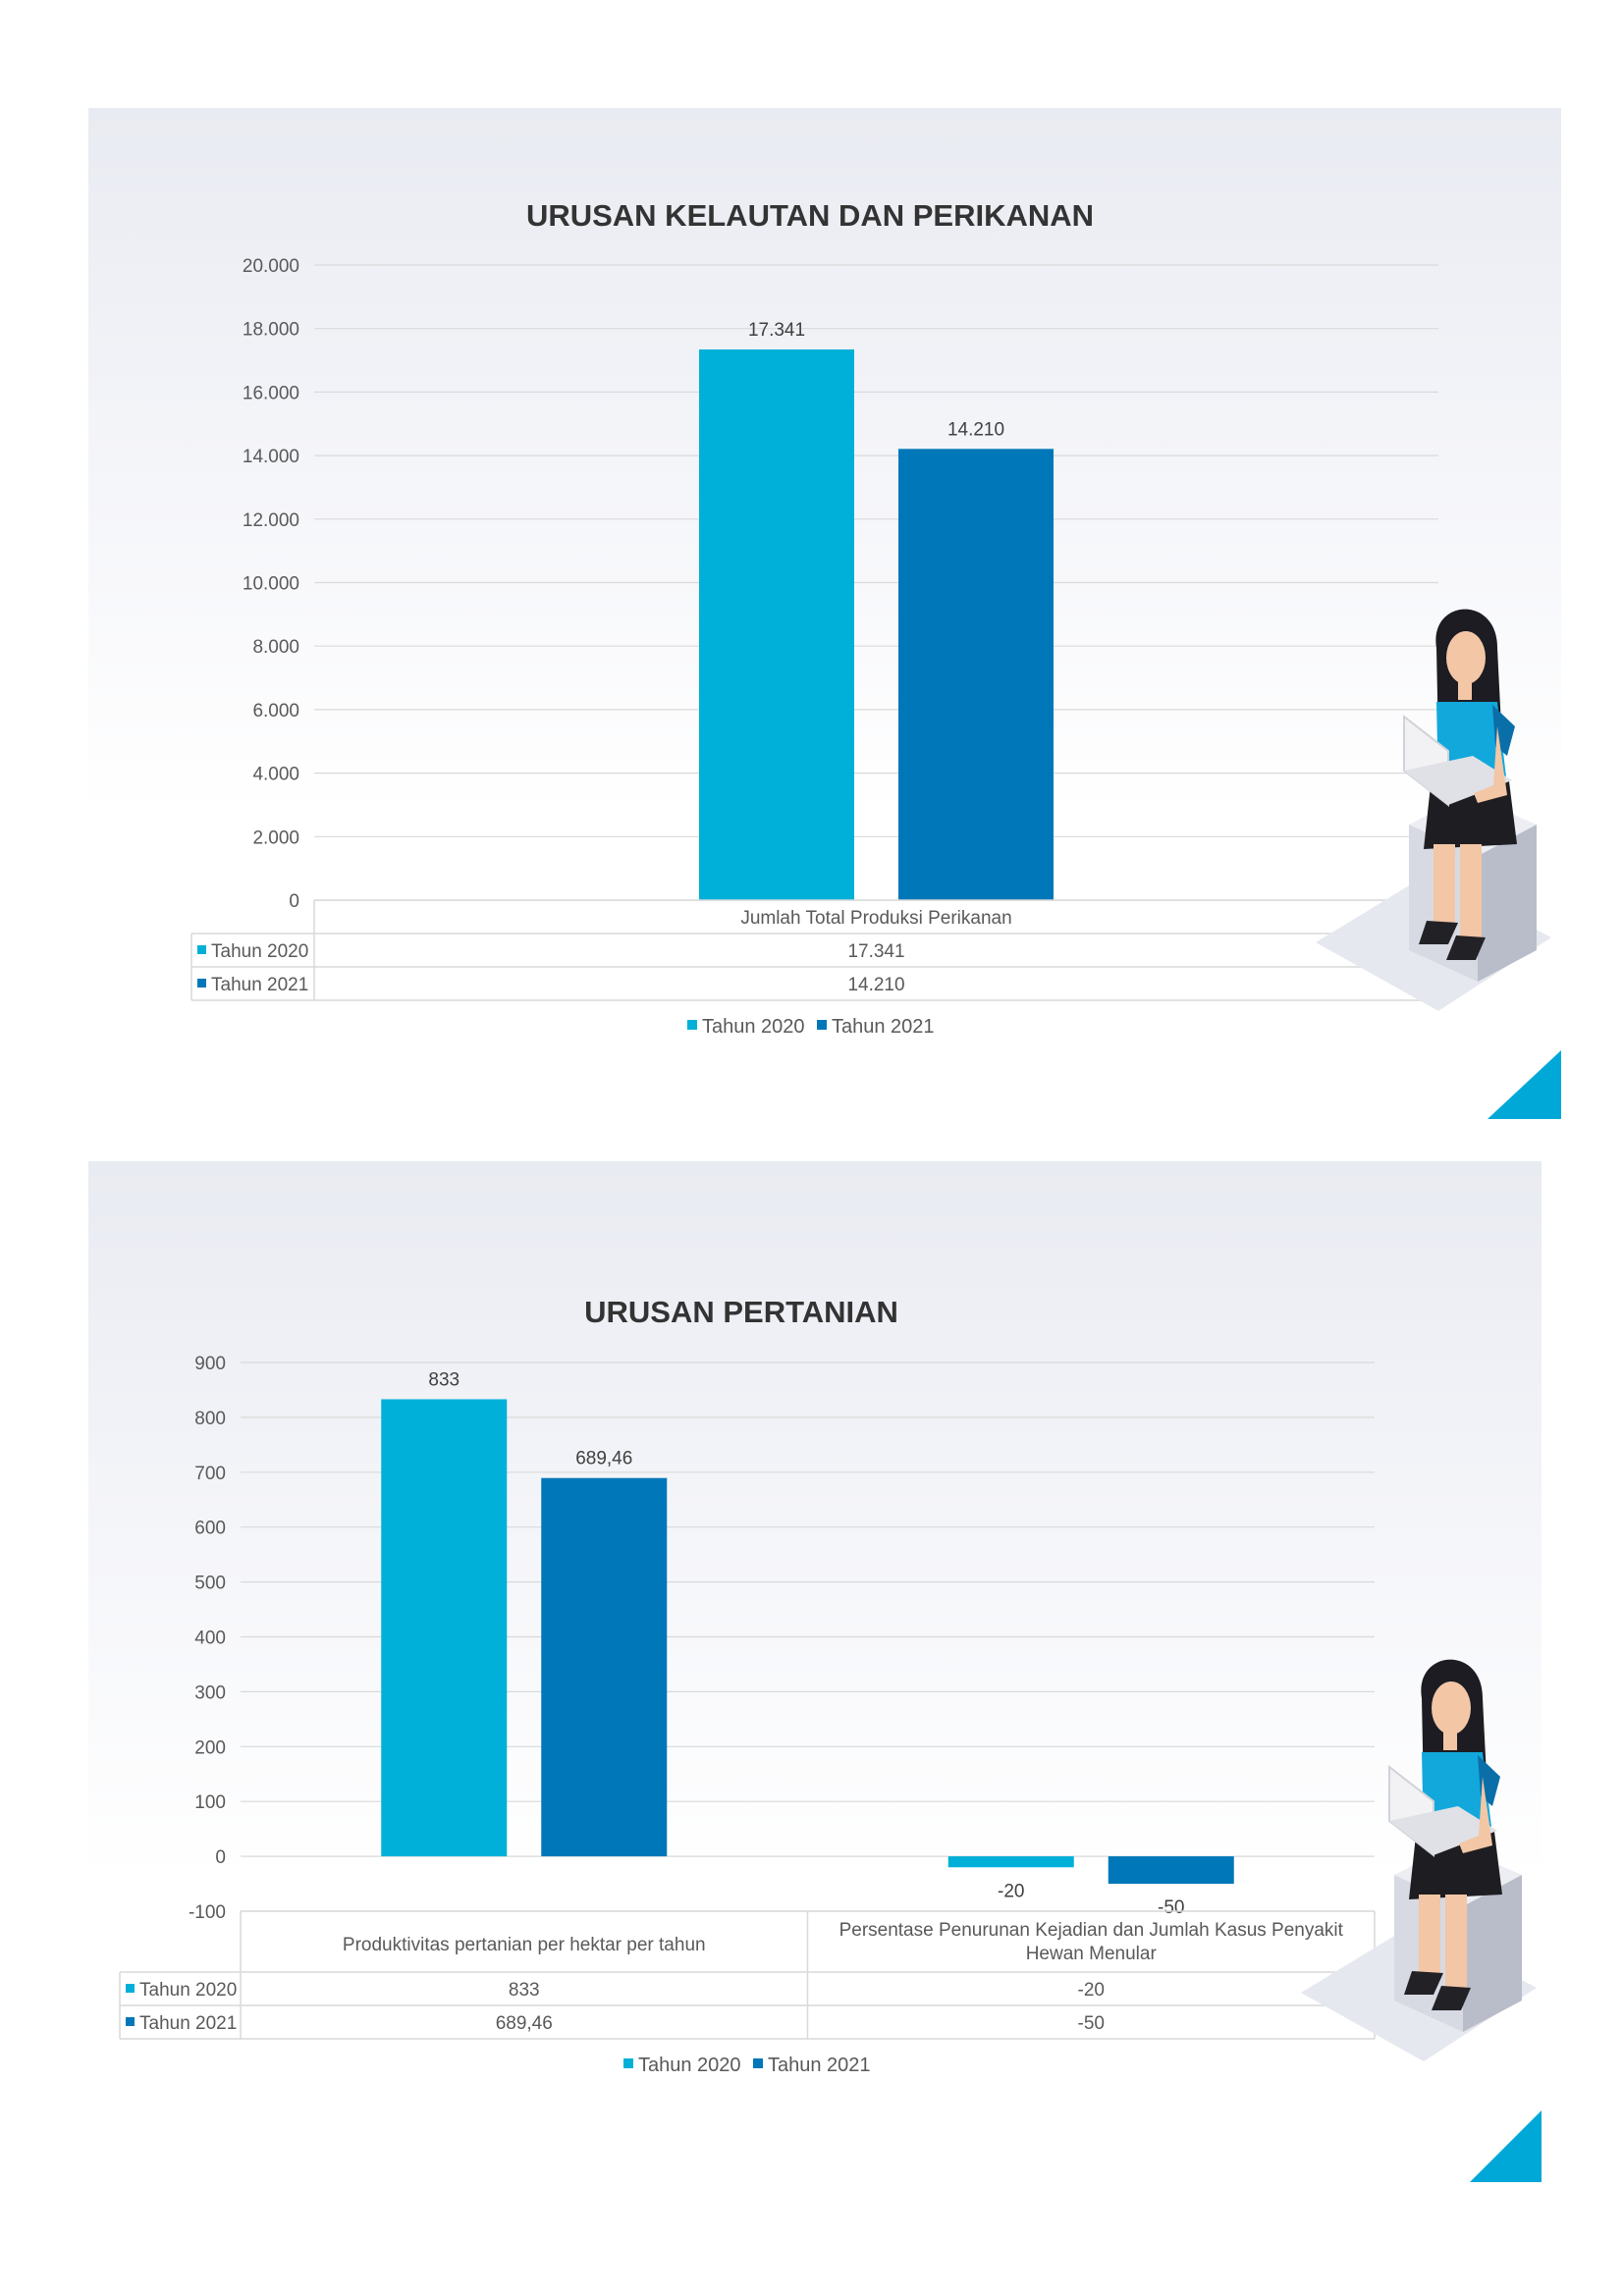 This screenshot has width=1623, height=2296. I want to click on y-tick-label: -100, so click(208, 1912).